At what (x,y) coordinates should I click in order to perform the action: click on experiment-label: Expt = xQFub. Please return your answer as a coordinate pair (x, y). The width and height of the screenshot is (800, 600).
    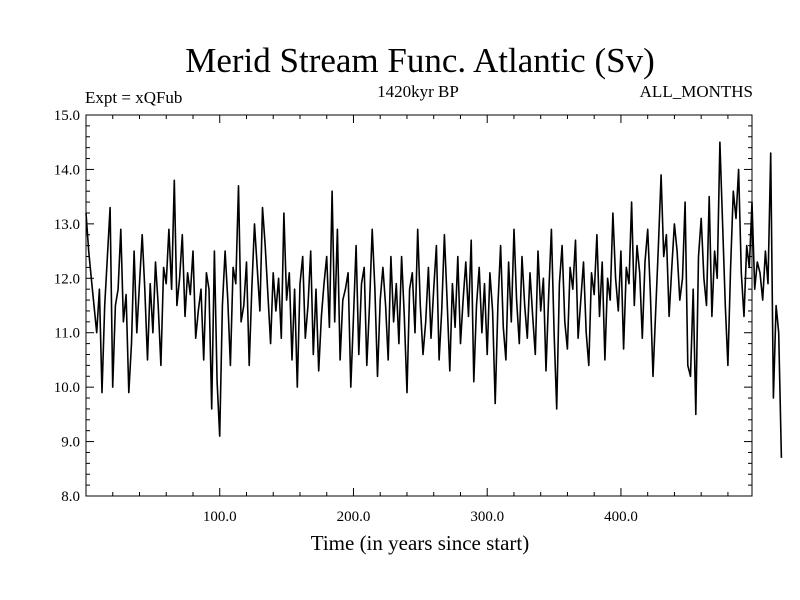
    Looking at the image, I should click on (133, 97).